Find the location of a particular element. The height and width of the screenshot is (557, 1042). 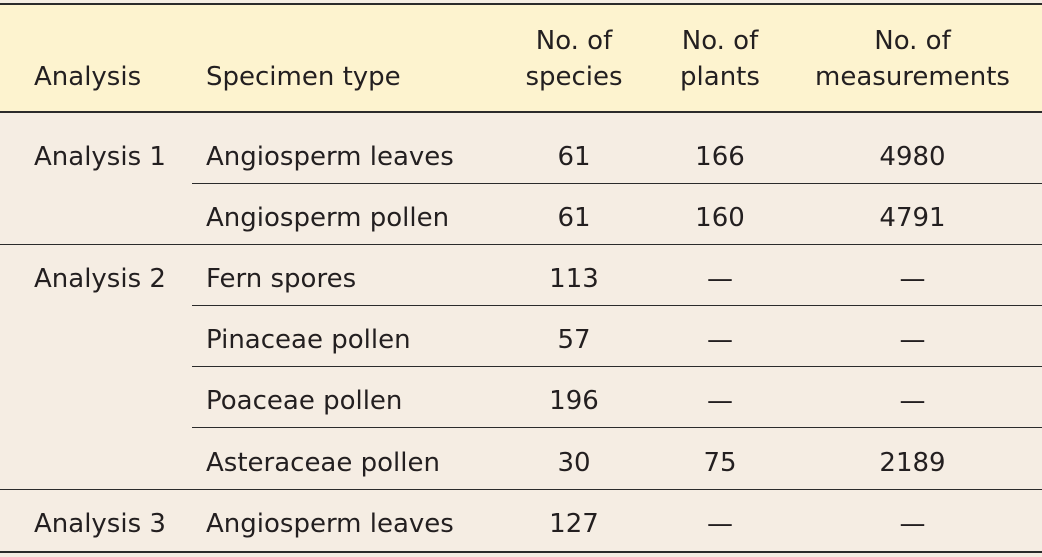

row-5-plants: 75 is located at coordinates (720, 463).